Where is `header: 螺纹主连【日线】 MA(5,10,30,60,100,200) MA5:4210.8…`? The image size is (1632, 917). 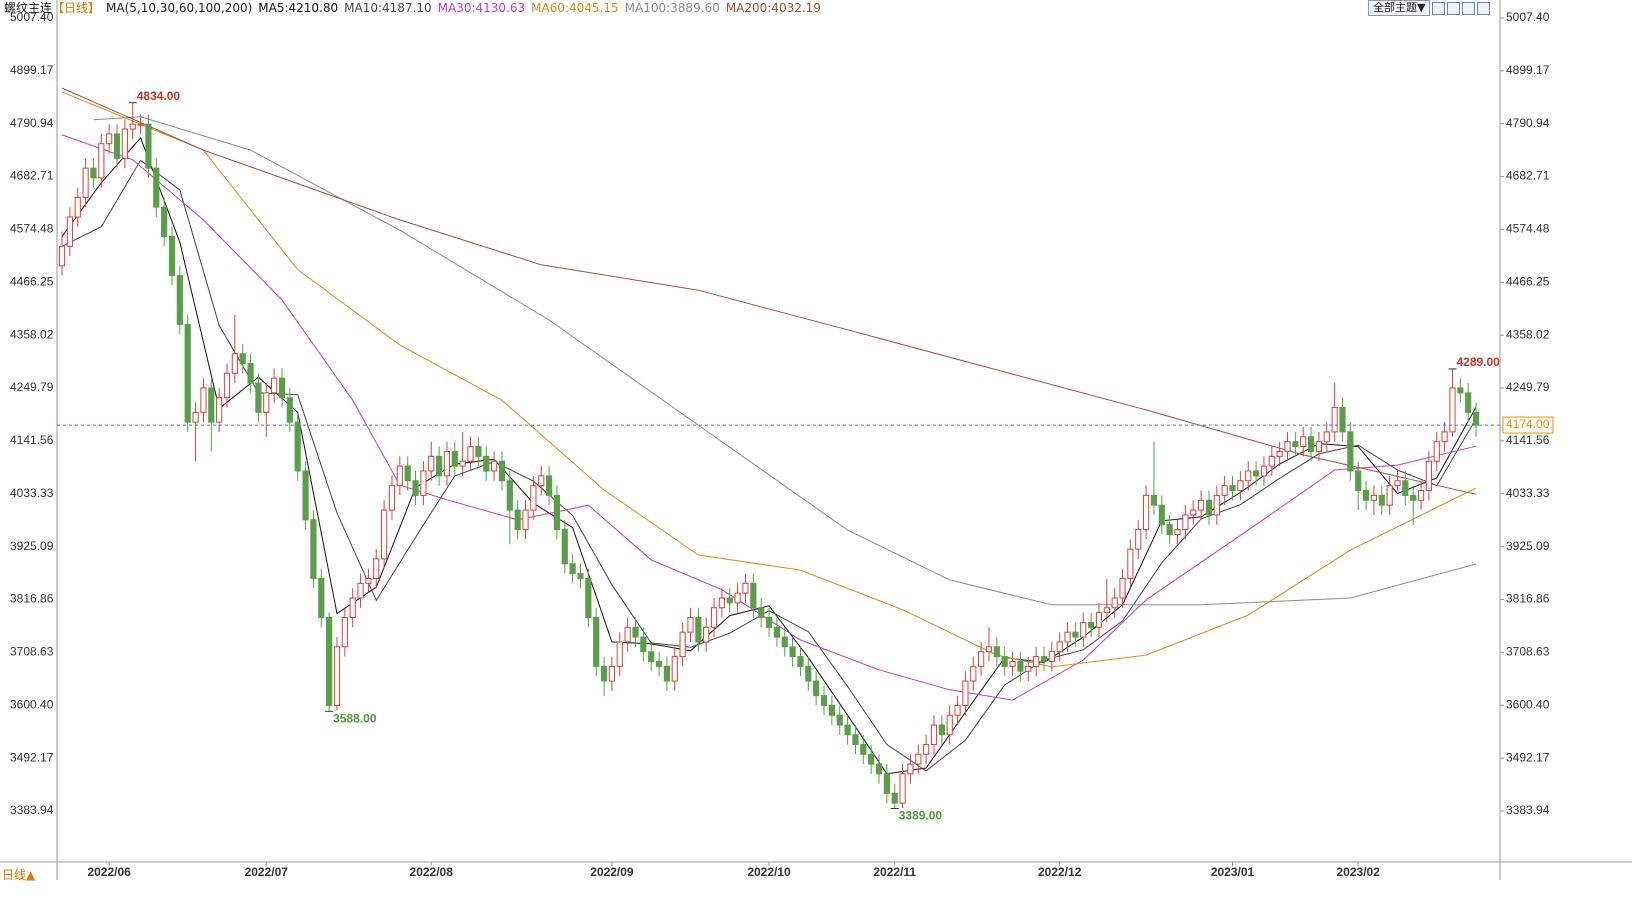
header: 螺纹主连【日线】 MA(5,10,30,60,100,200) MA5:4210.8… is located at coordinates (418, 8).